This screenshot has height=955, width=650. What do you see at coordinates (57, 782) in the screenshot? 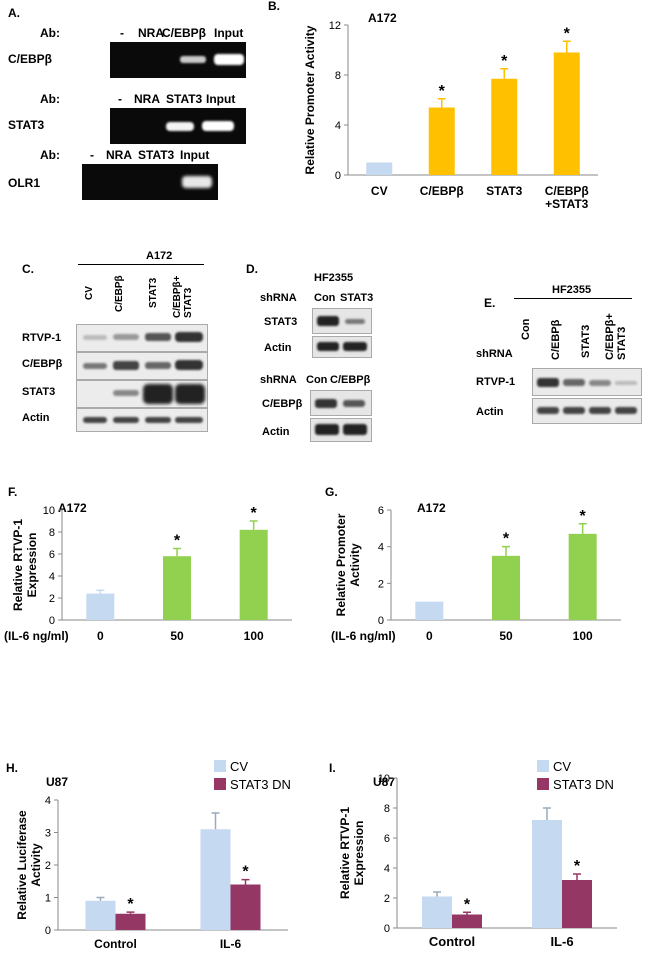
I see `cell-line-label: U87` at bounding box center [57, 782].